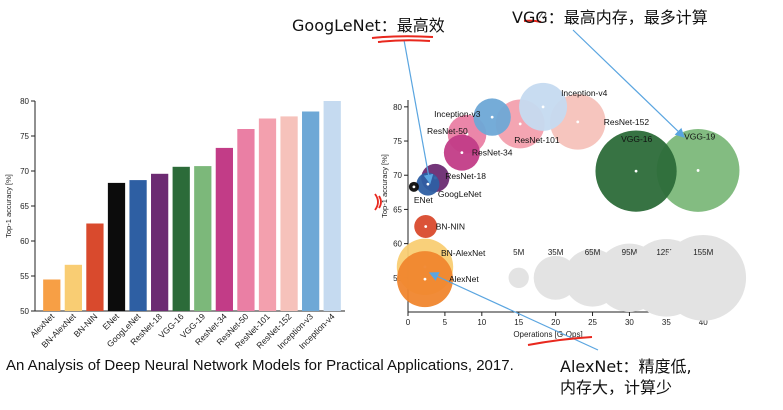 This screenshot has height=410, width=783. I want to click on bubble-label: Inception-v4, so click(584, 93).